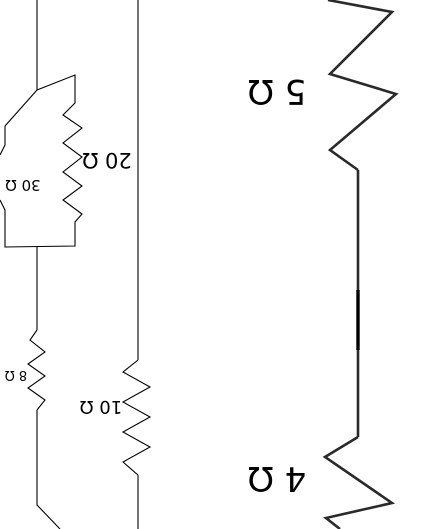 The height and width of the screenshot is (529, 443). Describe the element at coordinates (41, 161) in the screenshot. I see `wire-parallel-block` at that location.